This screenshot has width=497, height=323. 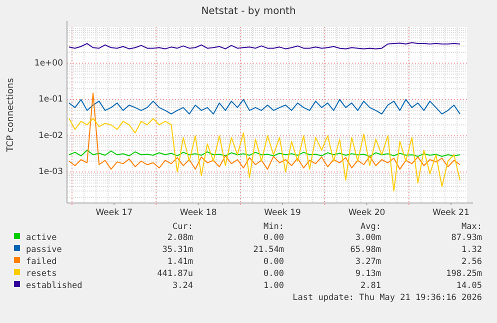 What do you see at coordinates (41, 262) in the screenshot?
I see `legend-label: failed` at bounding box center [41, 262].